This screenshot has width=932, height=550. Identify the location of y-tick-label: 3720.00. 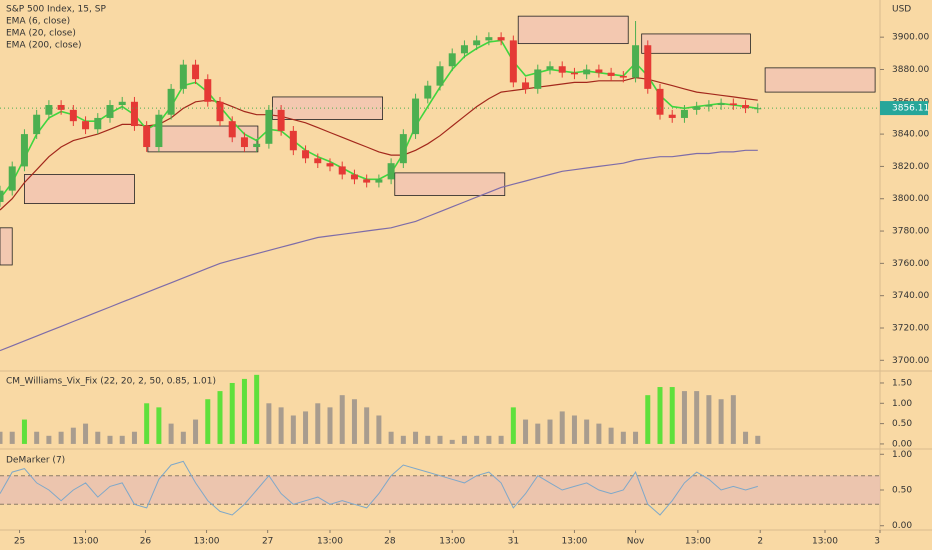
(910, 328).